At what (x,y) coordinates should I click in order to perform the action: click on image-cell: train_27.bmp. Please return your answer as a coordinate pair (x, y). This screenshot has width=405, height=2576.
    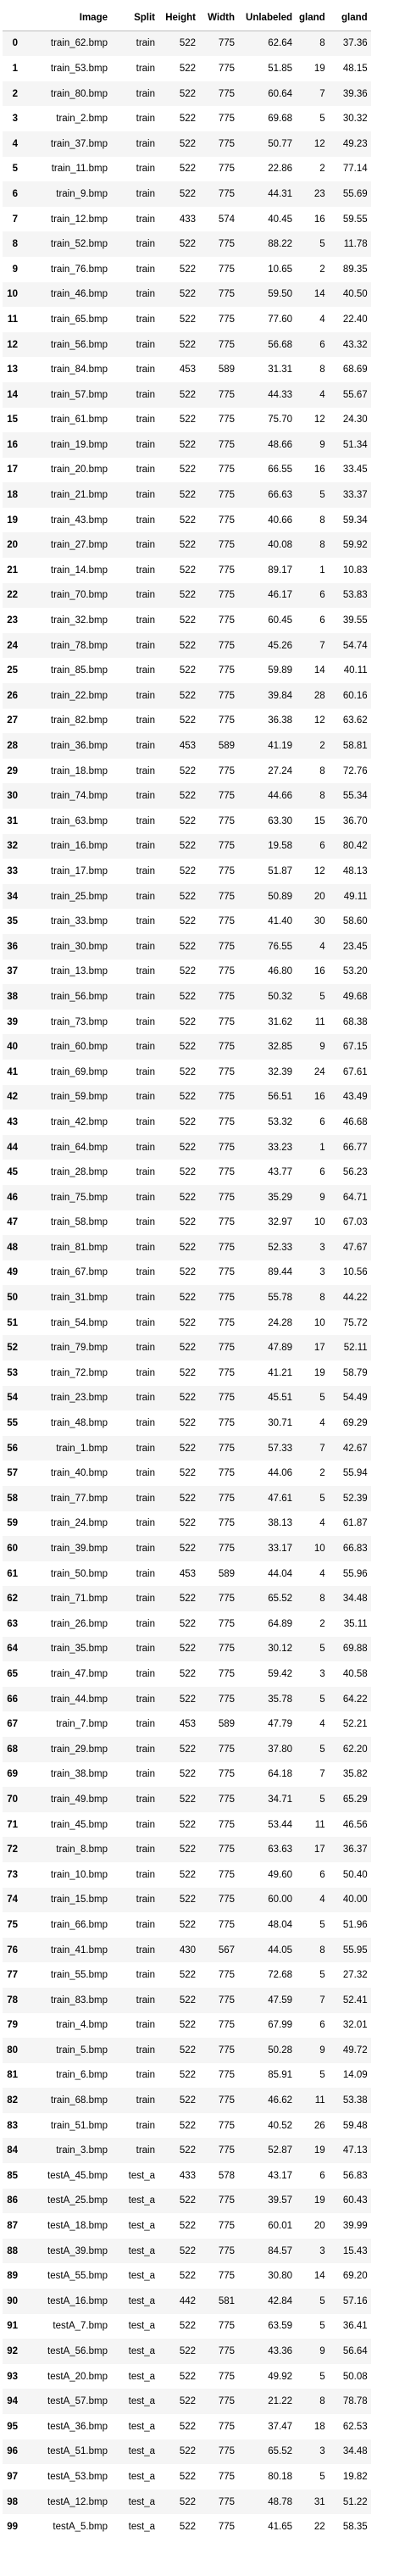
    Looking at the image, I should click on (79, 545).